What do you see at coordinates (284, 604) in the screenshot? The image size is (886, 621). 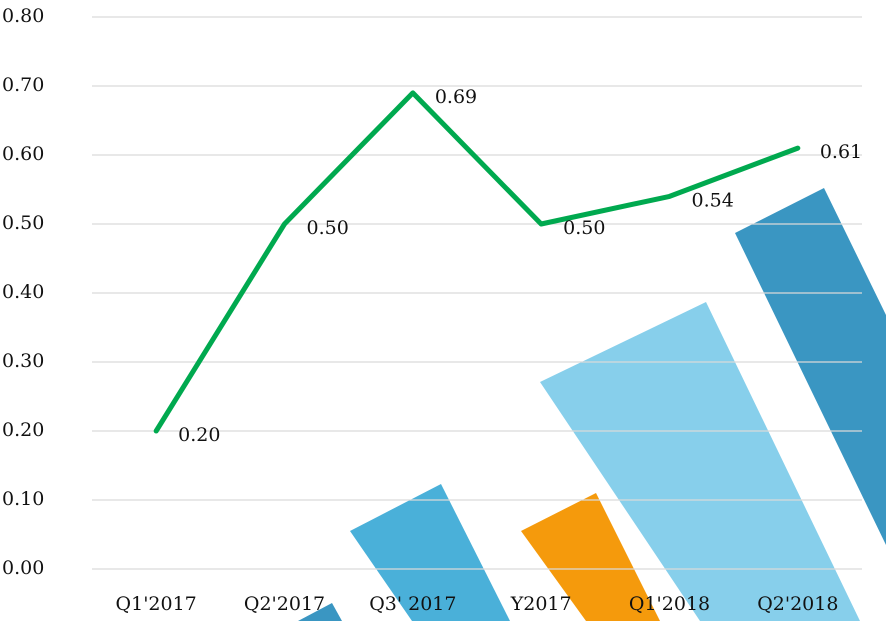 I see `x-tick-label: Q2'2017` at bounding box center [284, 604].